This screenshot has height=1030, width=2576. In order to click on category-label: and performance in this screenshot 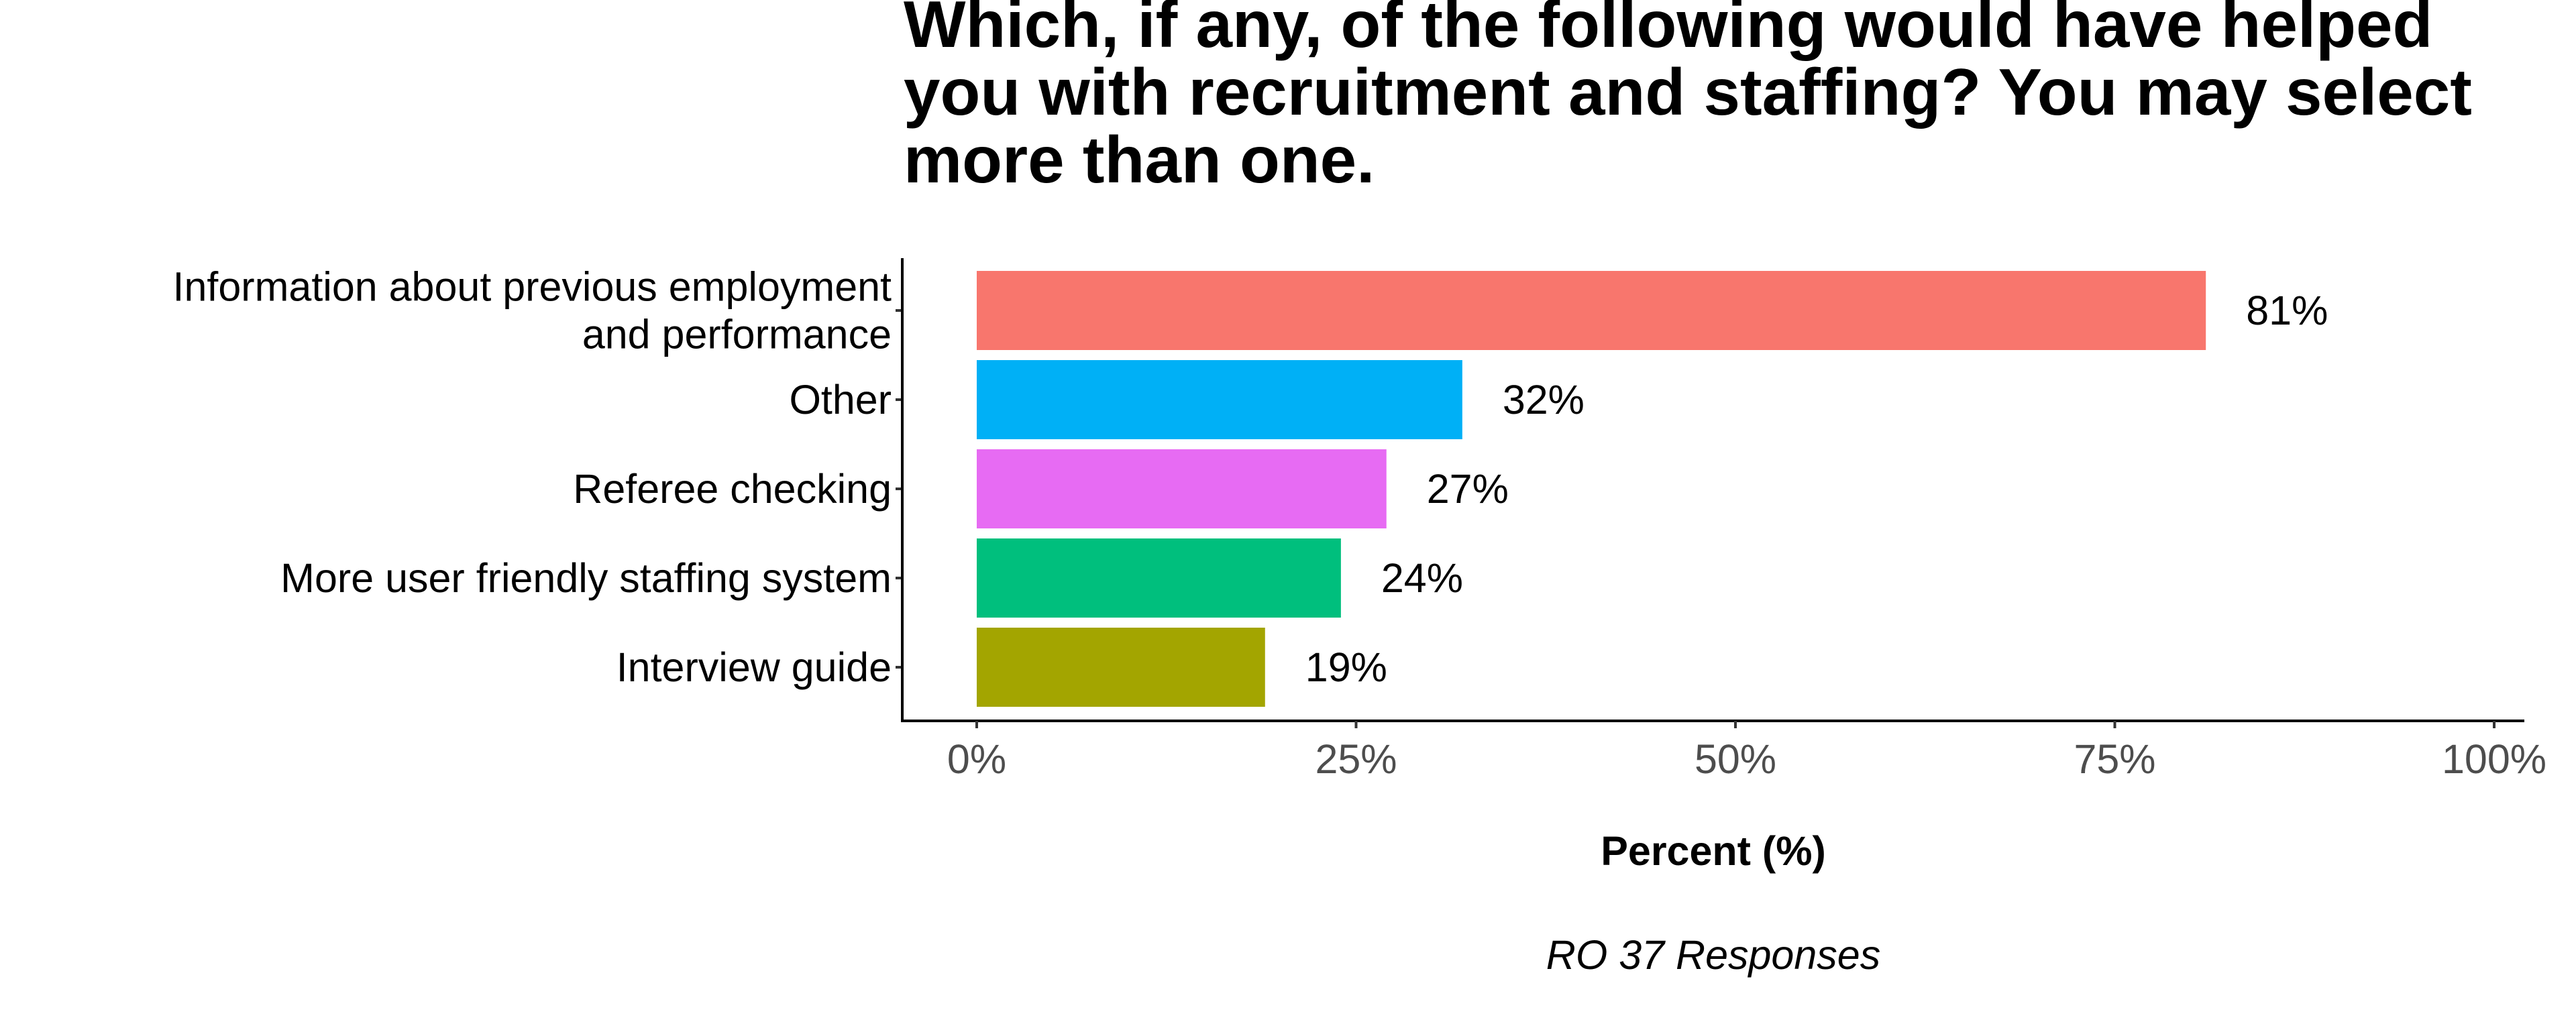, I will do `click(737, 334)`.